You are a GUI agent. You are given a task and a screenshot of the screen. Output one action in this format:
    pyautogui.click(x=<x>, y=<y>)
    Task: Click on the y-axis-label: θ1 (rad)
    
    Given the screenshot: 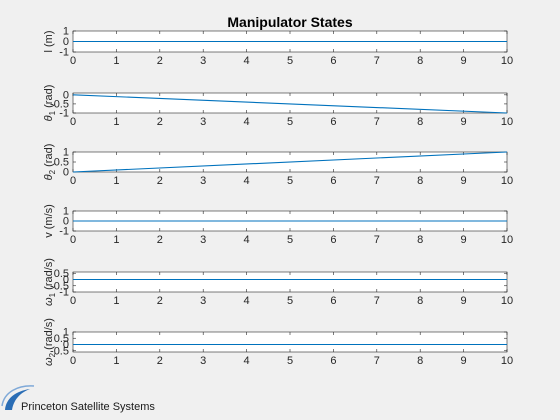 What is the action you would take?
    pyautogui.click(x=50, y=103)
    